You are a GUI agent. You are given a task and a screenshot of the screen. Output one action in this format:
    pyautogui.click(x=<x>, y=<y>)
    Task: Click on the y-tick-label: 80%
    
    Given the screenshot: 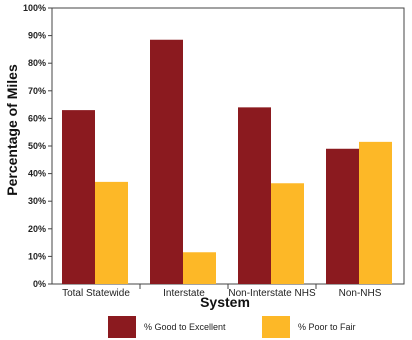 What is the action you would take?
    pyautogui.click(x=37, y=63)
    